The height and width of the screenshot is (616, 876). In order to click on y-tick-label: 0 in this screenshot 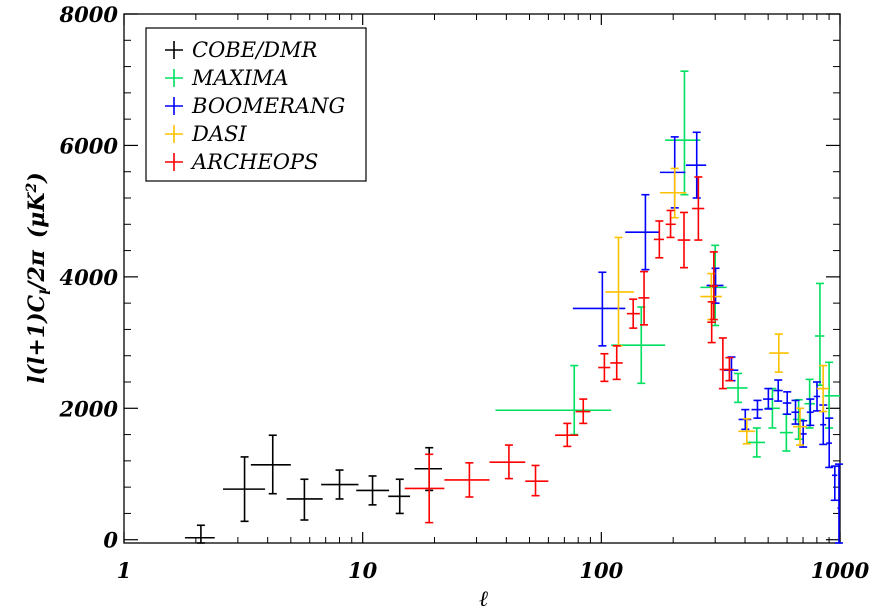, I will do `click(110, 540)`.